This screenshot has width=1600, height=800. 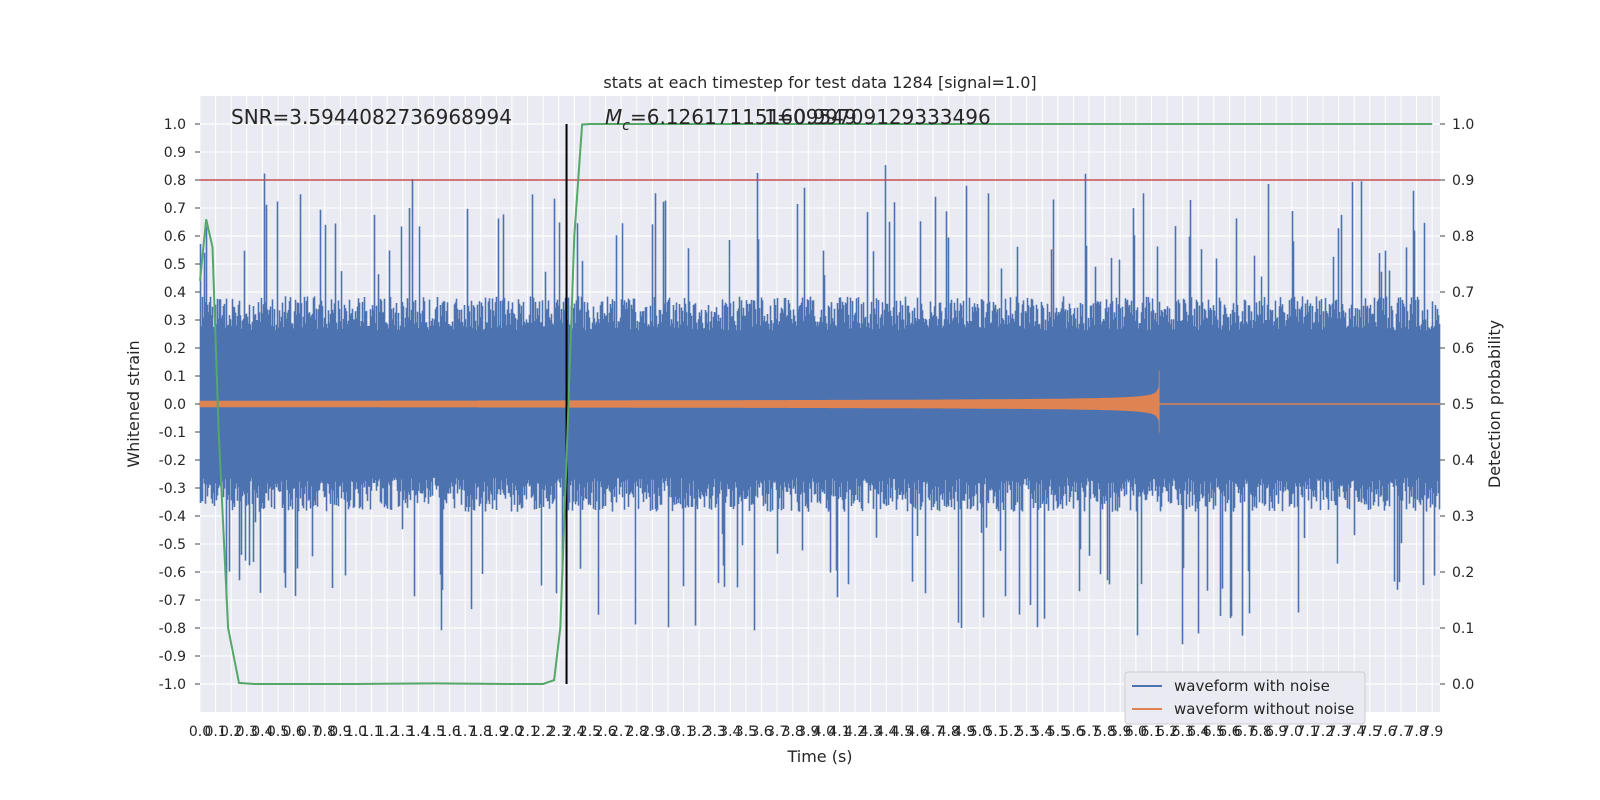 I want to click on x-tick-label: 1.5, so click(x=434, y=732).